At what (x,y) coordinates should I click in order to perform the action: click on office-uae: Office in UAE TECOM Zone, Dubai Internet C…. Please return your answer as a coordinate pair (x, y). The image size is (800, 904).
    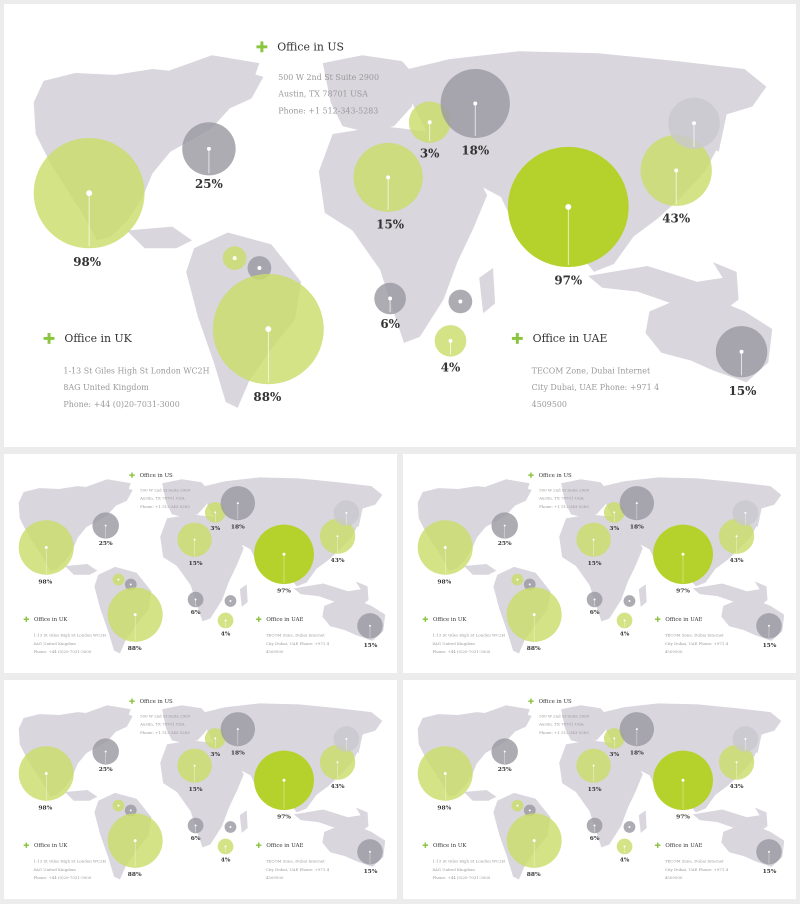
    Looking at the image, I should click on (292, 635).